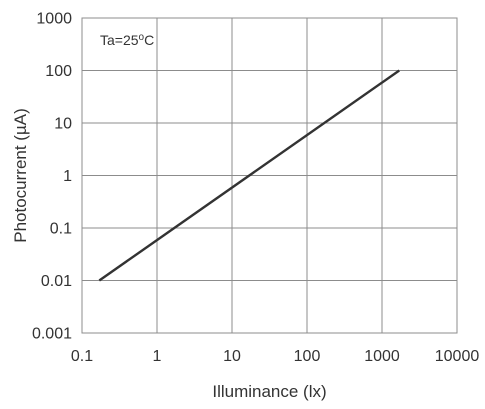  Describe the element at coordinates (54, 19) in the screenshot. I see `y-tick-label: 1000` at that location.